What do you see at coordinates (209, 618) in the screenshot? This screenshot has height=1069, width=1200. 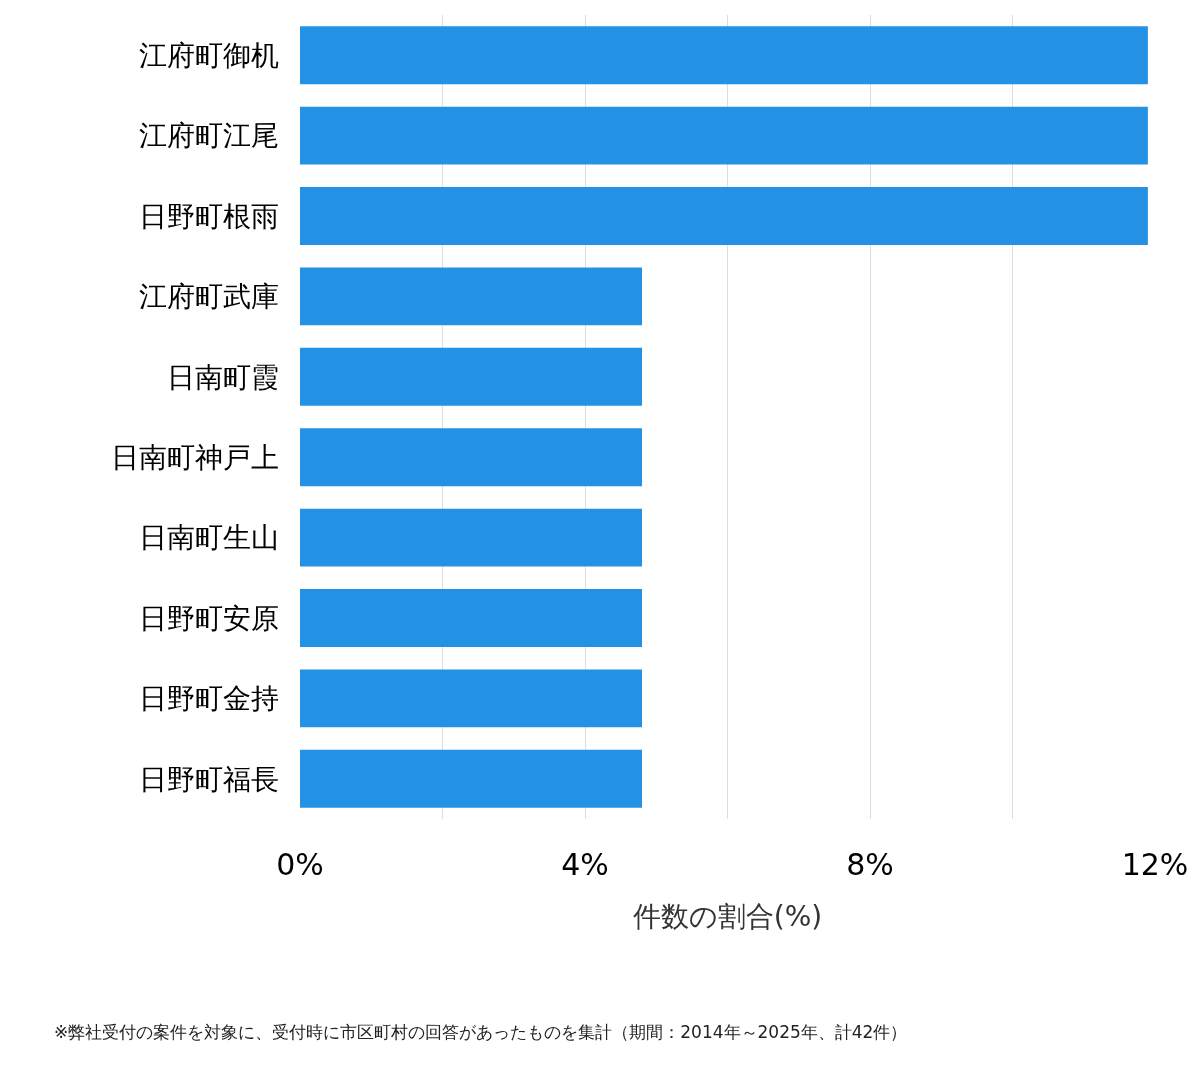 I see `y-tick-label: 日野町安原` at bounding box center [209, 618].